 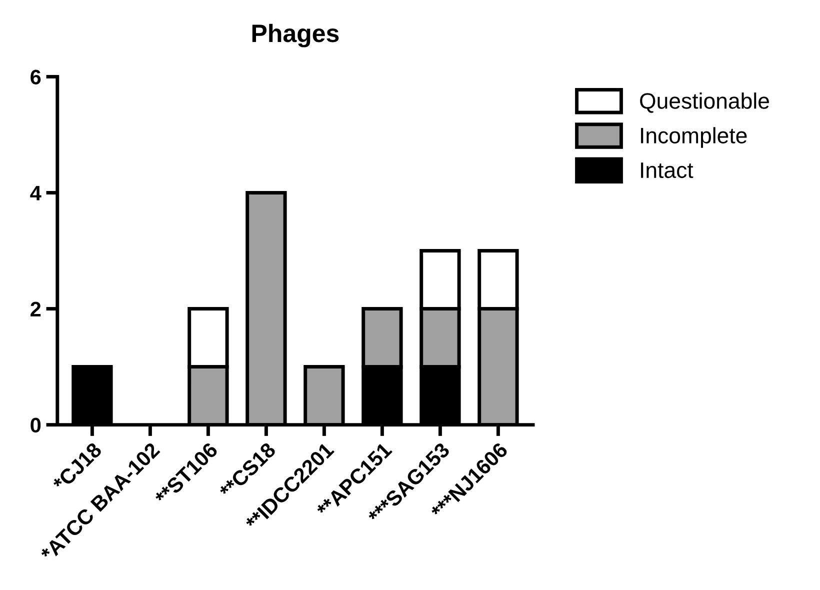 I want to click on legend-label: Incomplete, so click(x=694, y=137).